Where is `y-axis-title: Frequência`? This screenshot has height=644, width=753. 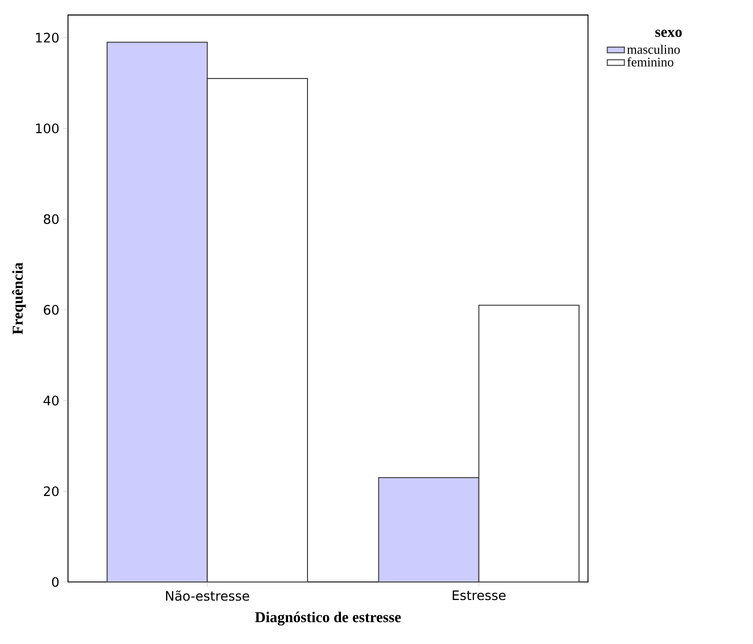 y-axis-title: Frequência is located at coordinates (19, 298).